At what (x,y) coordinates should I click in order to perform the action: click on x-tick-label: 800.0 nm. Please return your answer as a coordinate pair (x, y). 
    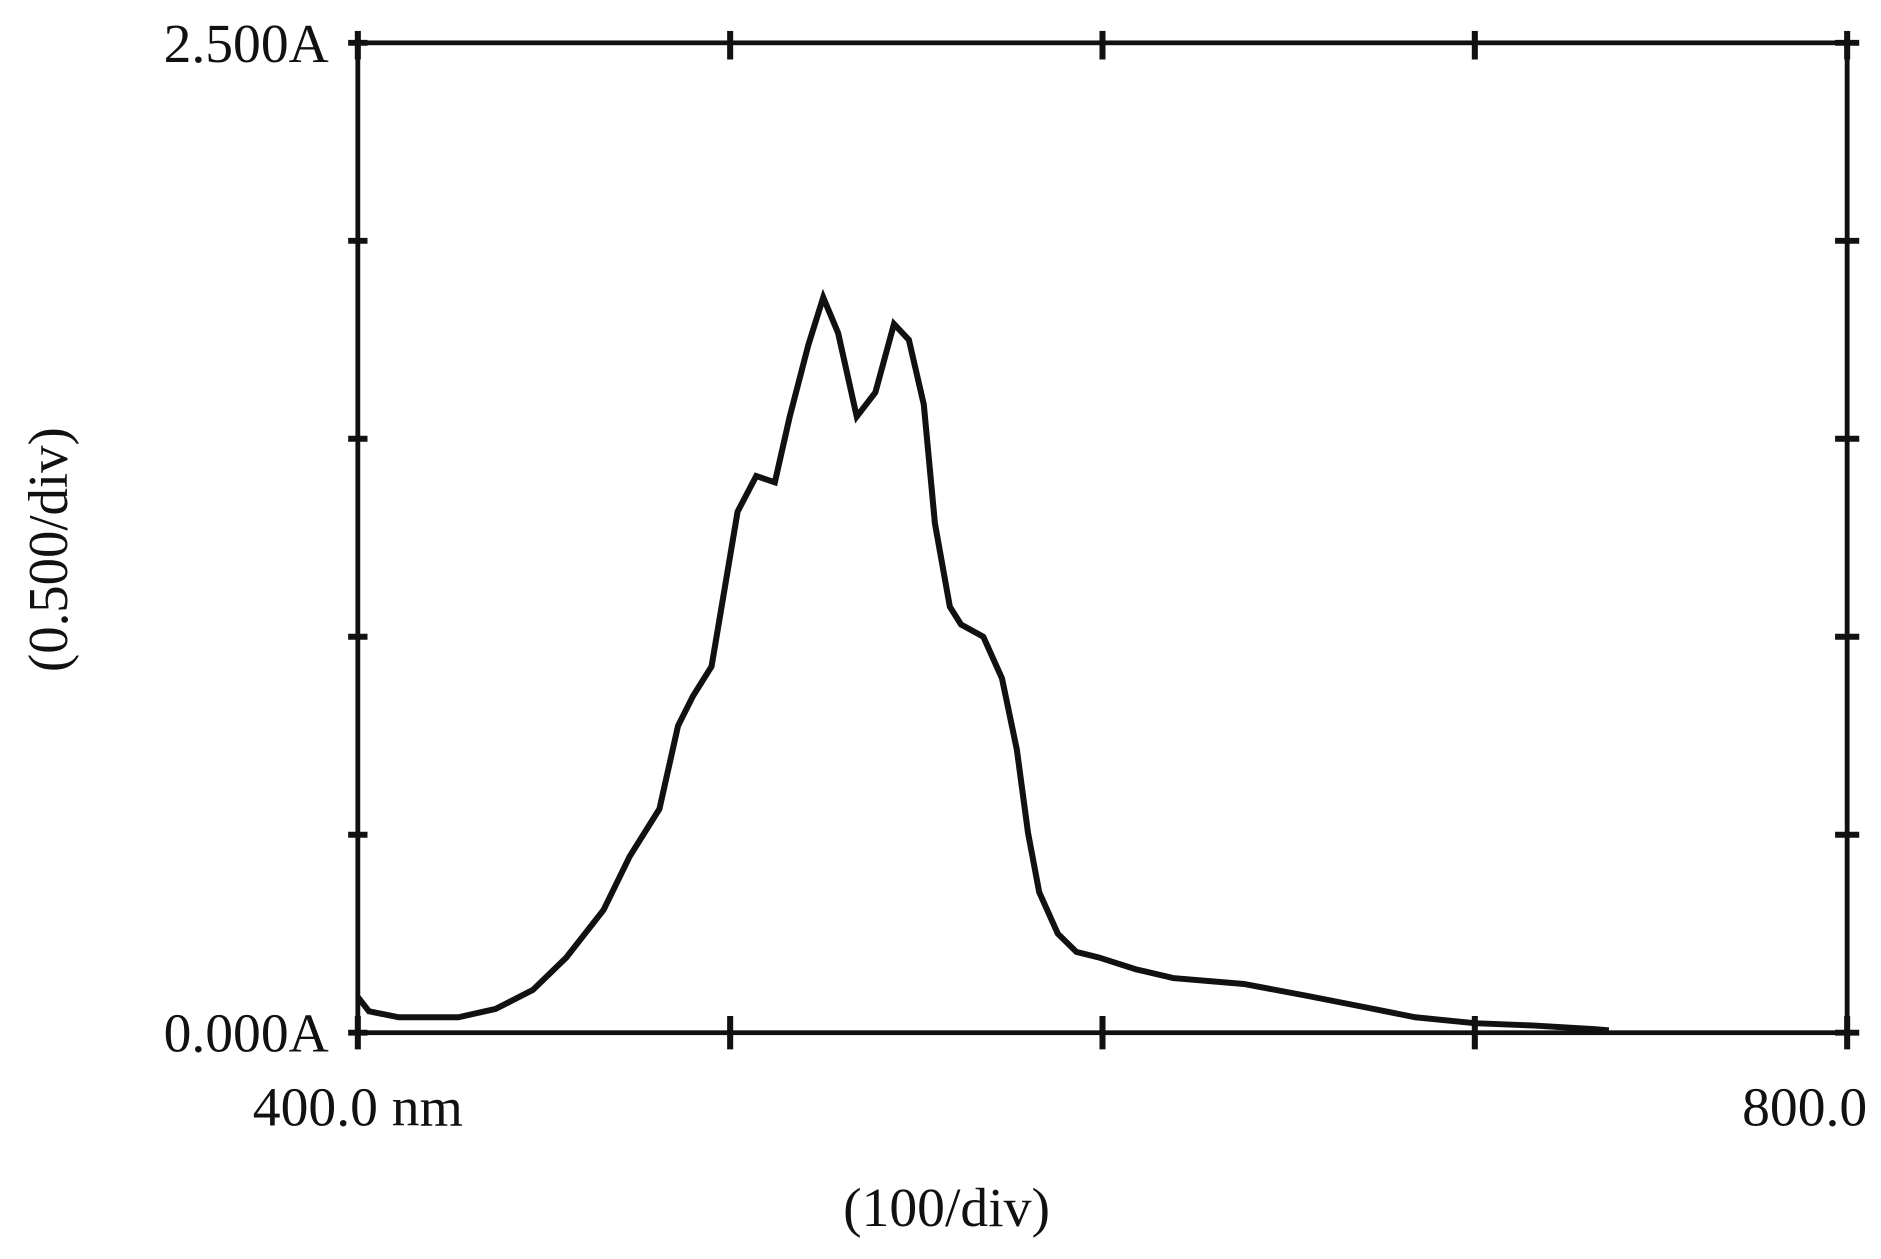
    Looking at the image, I should click on (1811, 1107).